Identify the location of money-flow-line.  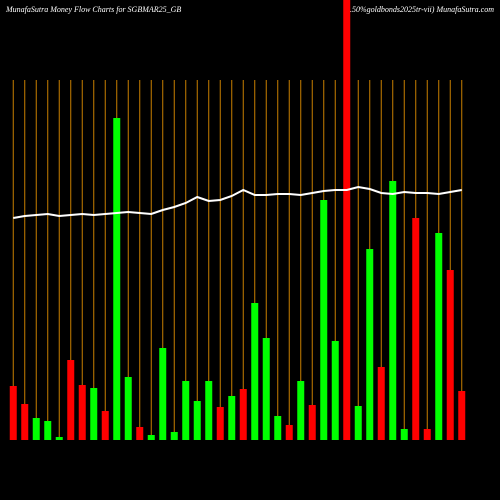
(237, 202).